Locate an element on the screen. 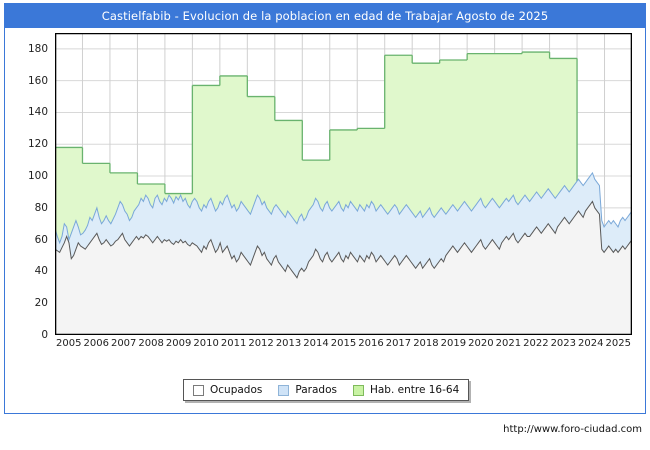 The height and width of the screenshot is (450, 650). legend-item-parados: Parados is located at coordinates (307, 390).